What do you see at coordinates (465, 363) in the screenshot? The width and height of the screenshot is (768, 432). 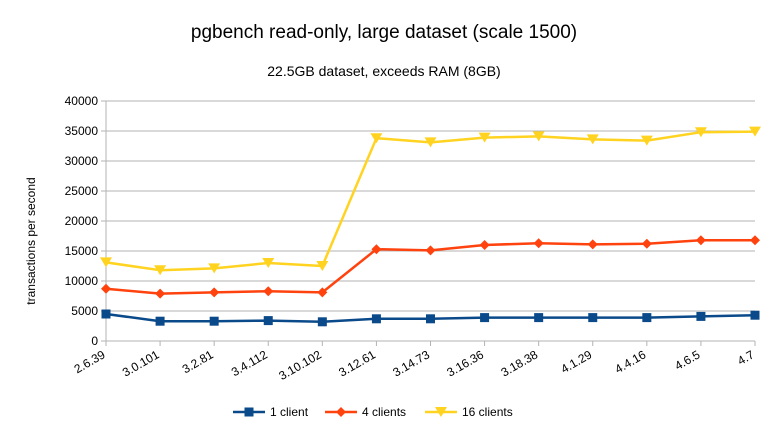 I see `x-tick-label: 3.16.36` at bounding box center [465, 363].